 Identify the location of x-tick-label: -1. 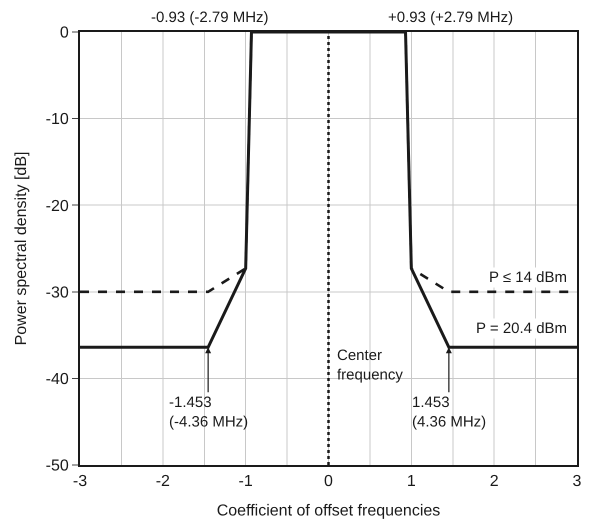
(245, 481).